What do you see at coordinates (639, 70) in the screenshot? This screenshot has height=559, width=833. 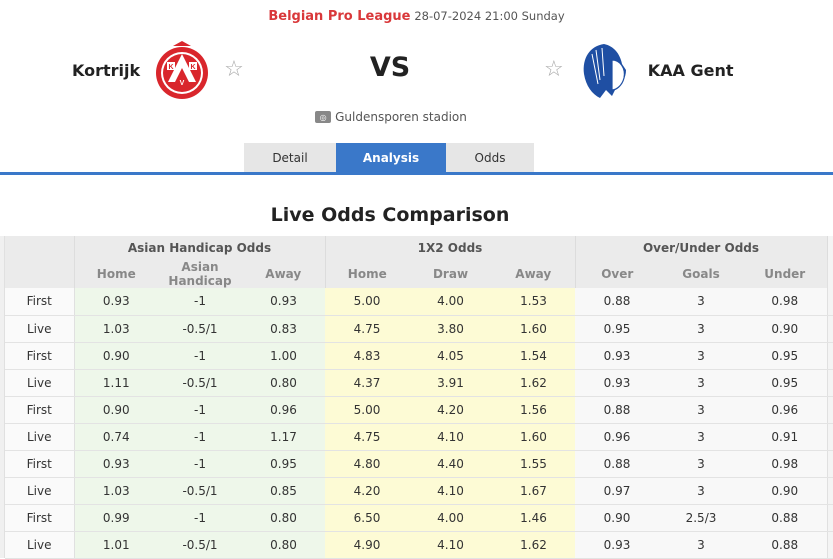 I see `away-team: ☆ KAA Gent` at bounding box center [639, 70].